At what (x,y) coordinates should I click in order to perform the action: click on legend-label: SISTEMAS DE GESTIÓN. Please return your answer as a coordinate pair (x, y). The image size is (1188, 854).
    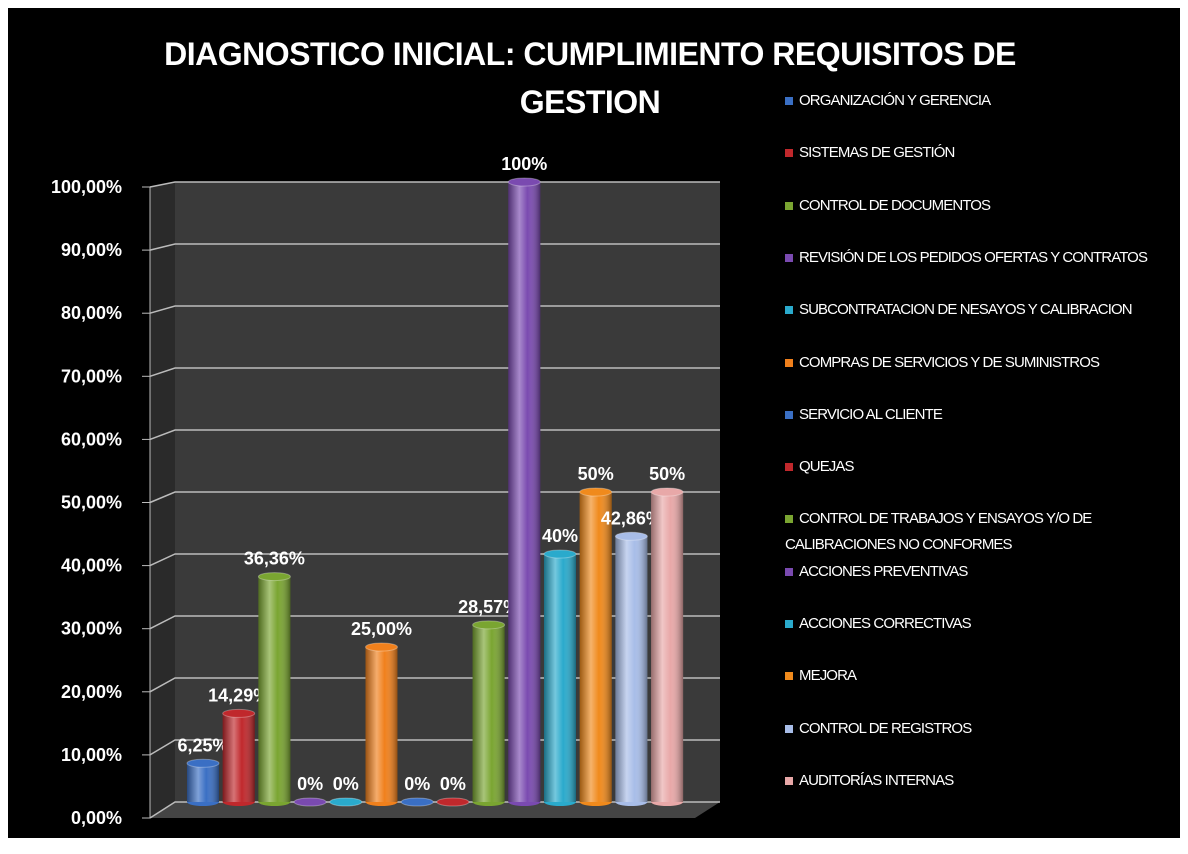
    Looking at the image, I should click on (877, 153).